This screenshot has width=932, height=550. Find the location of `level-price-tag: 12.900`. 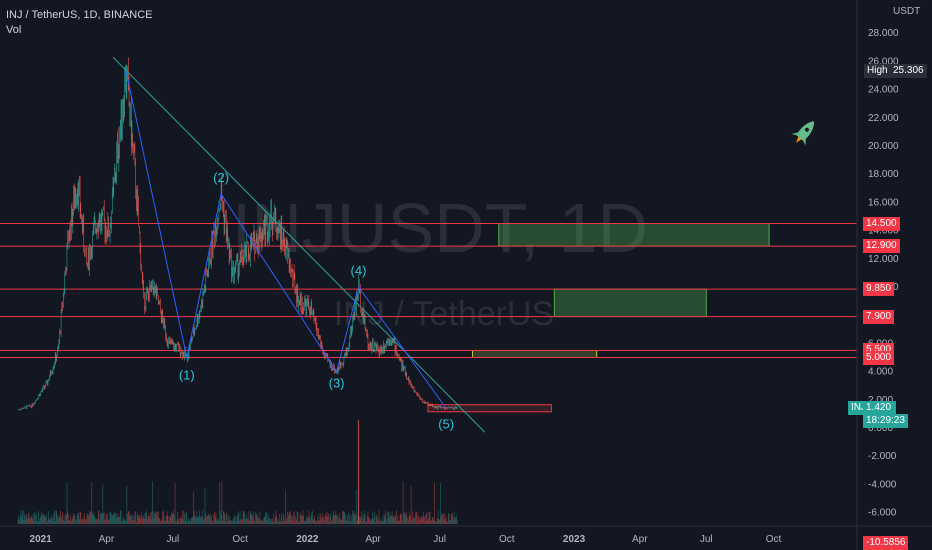

level-price-tag: 12.900 is located at coordinates (881, 246).